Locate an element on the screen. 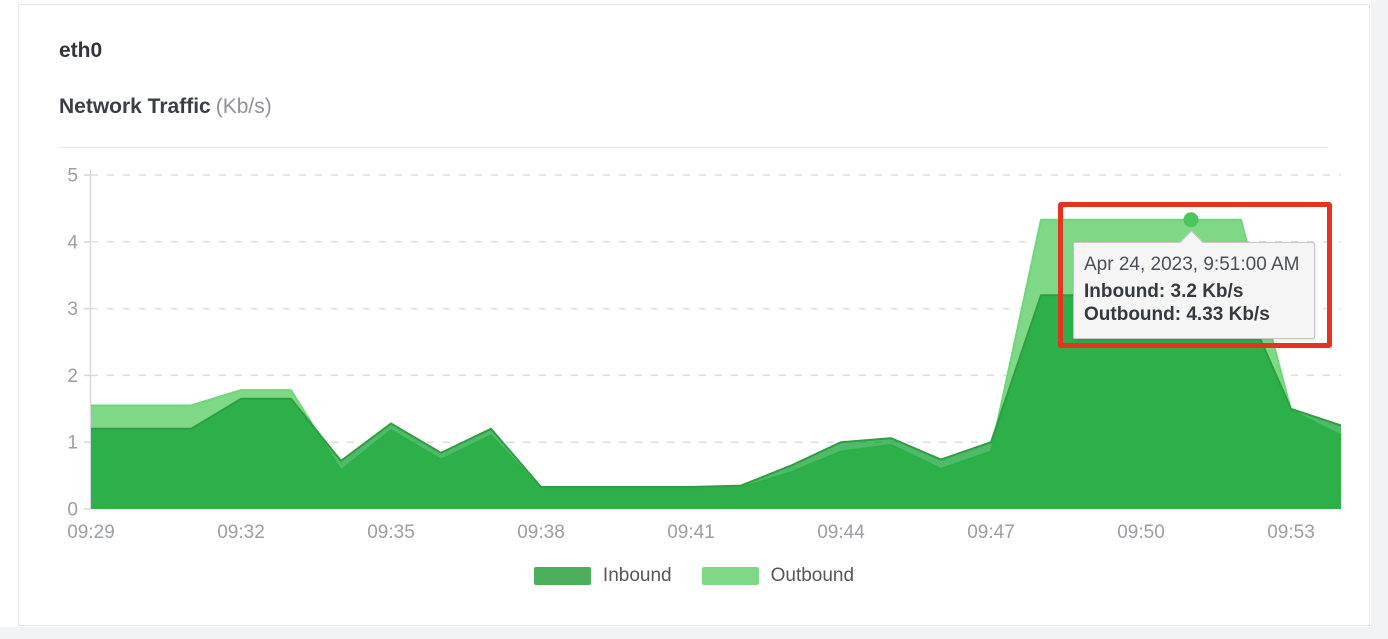 The height and width of the screenshot is (639, 1388). tooltip-inbound-value: Inbound: 3.2 Kb/s is located at coordinates (1164, 291).